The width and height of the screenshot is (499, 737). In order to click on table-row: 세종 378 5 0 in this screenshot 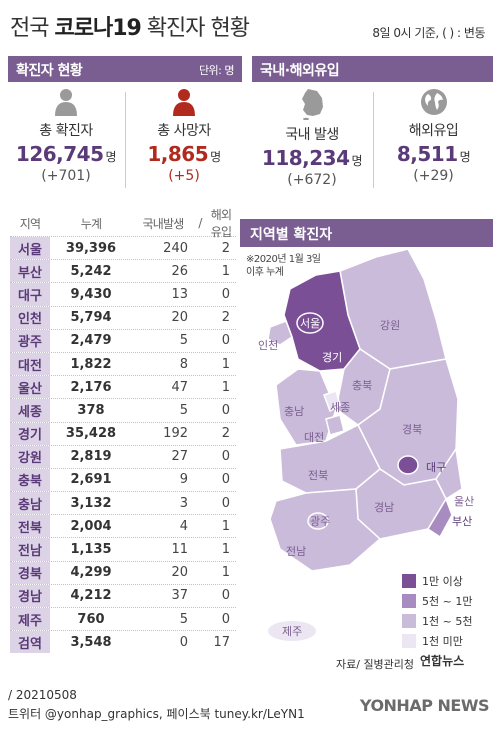, I will do `click(123, 410)`.